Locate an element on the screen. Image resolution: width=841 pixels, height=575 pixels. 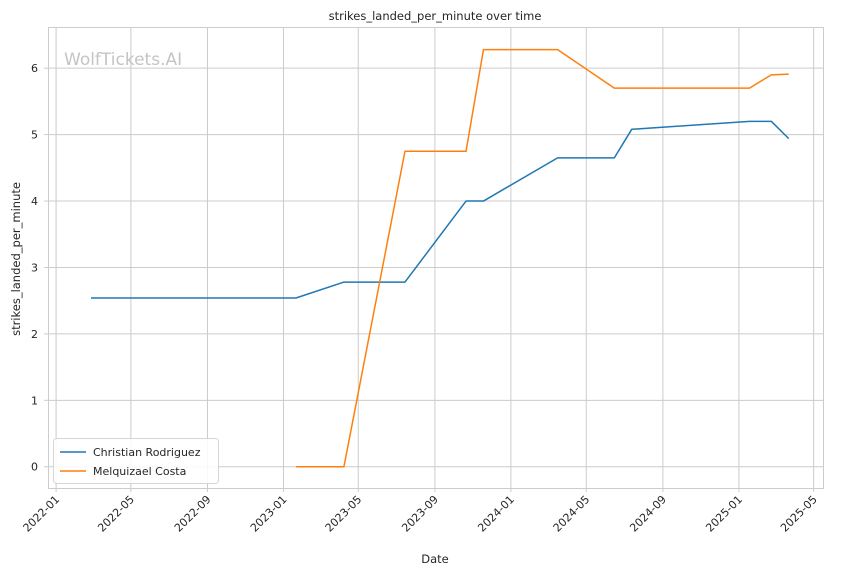
x-tick-label: 2023-09 is located at coordinates (420, 514).